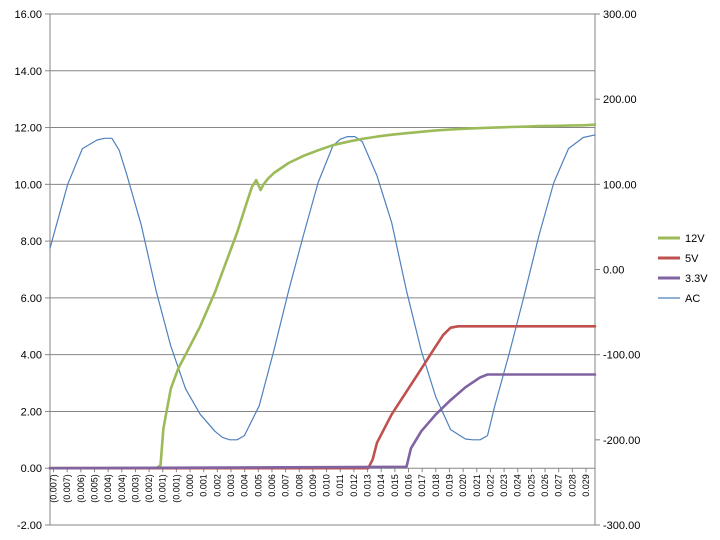 This screenshot has height=540, width=720. Describe the element at coordinates (31, 412) in the screenshot. I see `left-tick-label-7: 2.00` at that location.